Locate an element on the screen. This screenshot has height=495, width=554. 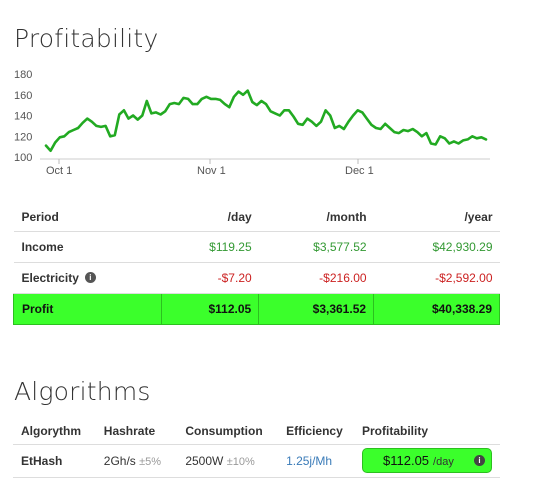
header-month: /month is located at coordinates (316, 218).